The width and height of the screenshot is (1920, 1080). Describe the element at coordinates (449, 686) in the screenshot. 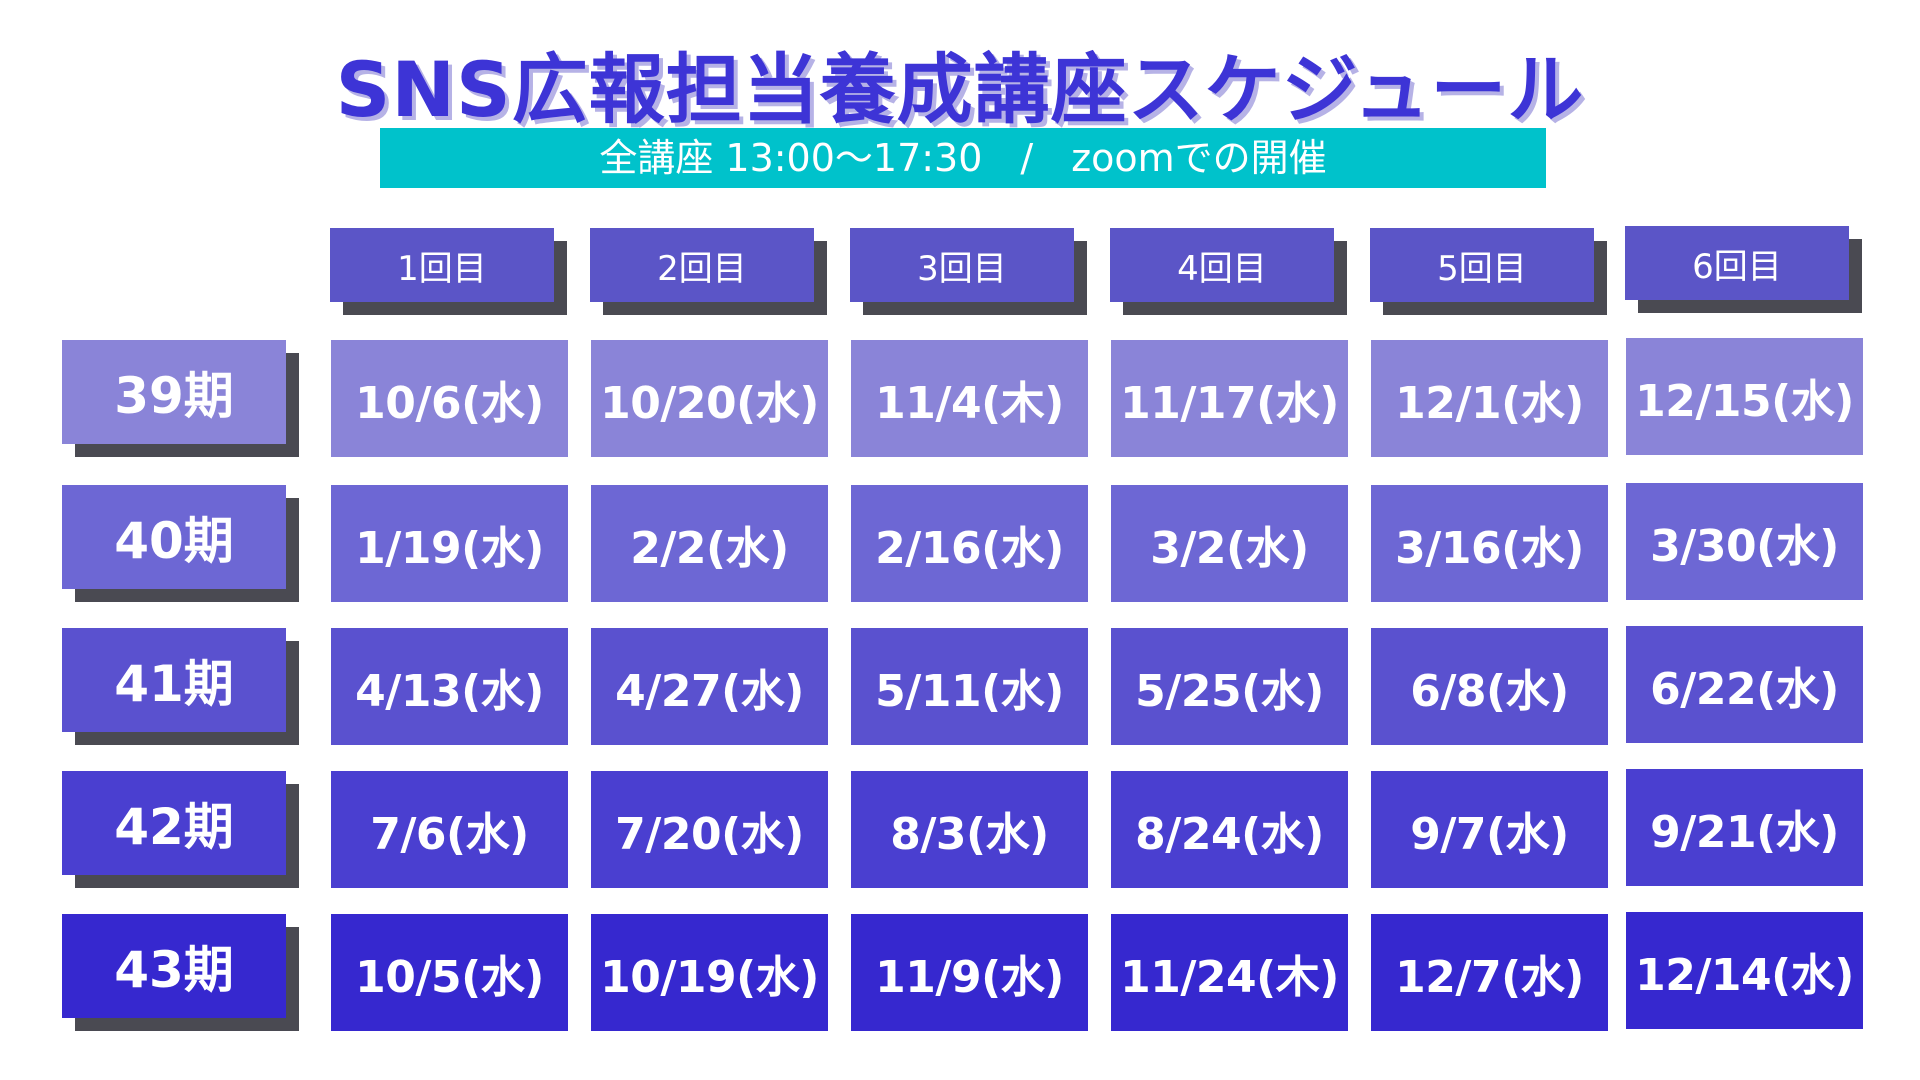

I see `date-cell: 4/13(水)` at that location.